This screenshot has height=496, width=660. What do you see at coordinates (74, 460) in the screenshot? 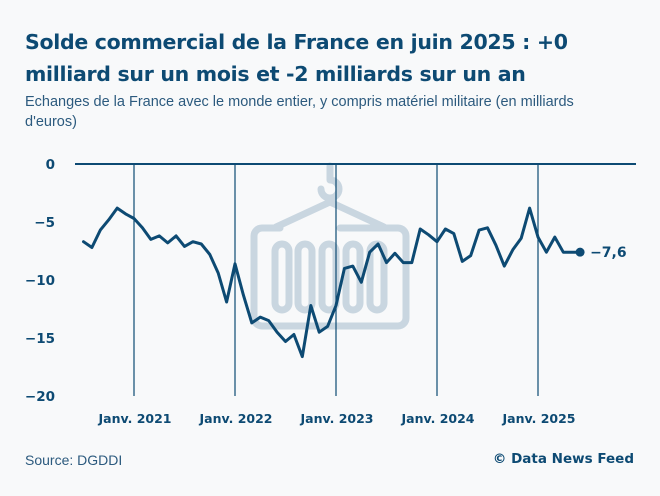
I see `source-note: Source: DGDDI` at bounding box center [74, 460].